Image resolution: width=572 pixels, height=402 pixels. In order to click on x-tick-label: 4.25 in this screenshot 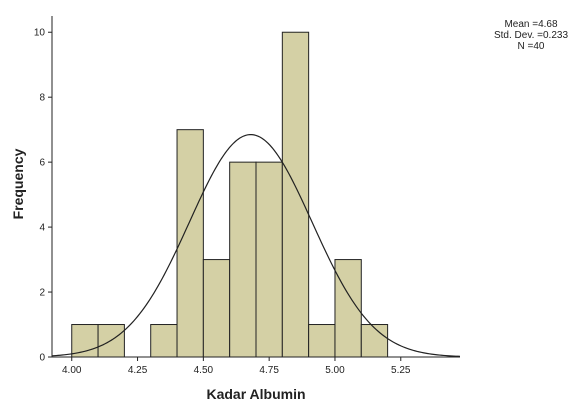, I will do `click(138, 370)`.